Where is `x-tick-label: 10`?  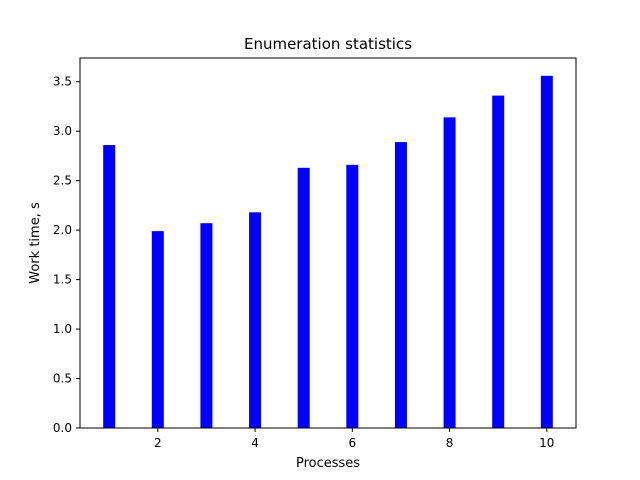 x-tick-label: 10 is located at coordinates (546, 443).